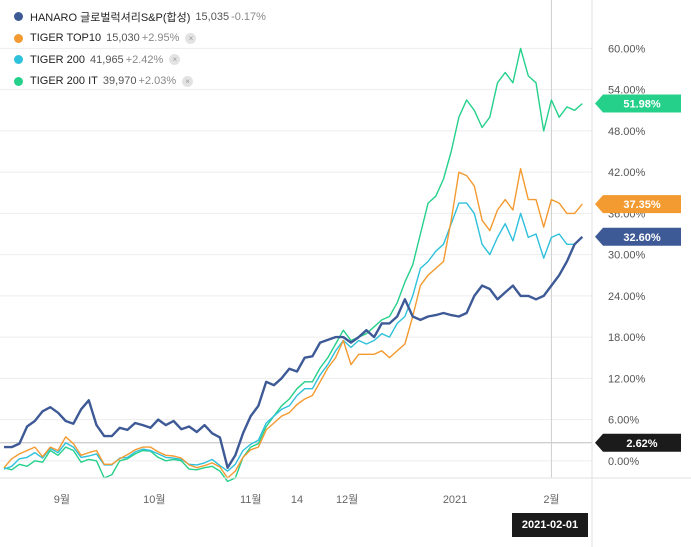 The image size is (691, 547). Describe the element at coordinates (119, 81) in the screenshot. I see `legend-price: 39,970` at that location.